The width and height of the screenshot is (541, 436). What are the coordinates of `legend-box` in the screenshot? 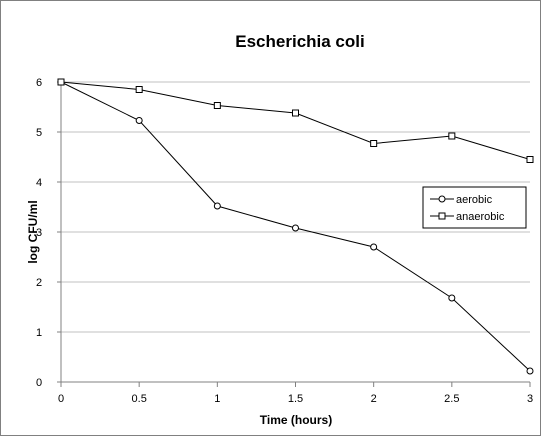 It's located at (474, 207).